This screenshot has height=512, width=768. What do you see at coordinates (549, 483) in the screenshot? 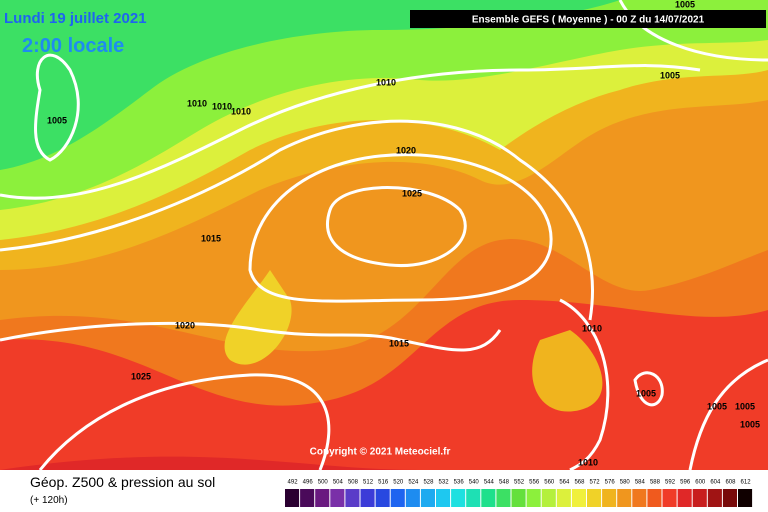
I see `legend-label: 560` at bounding box center [549, 483].